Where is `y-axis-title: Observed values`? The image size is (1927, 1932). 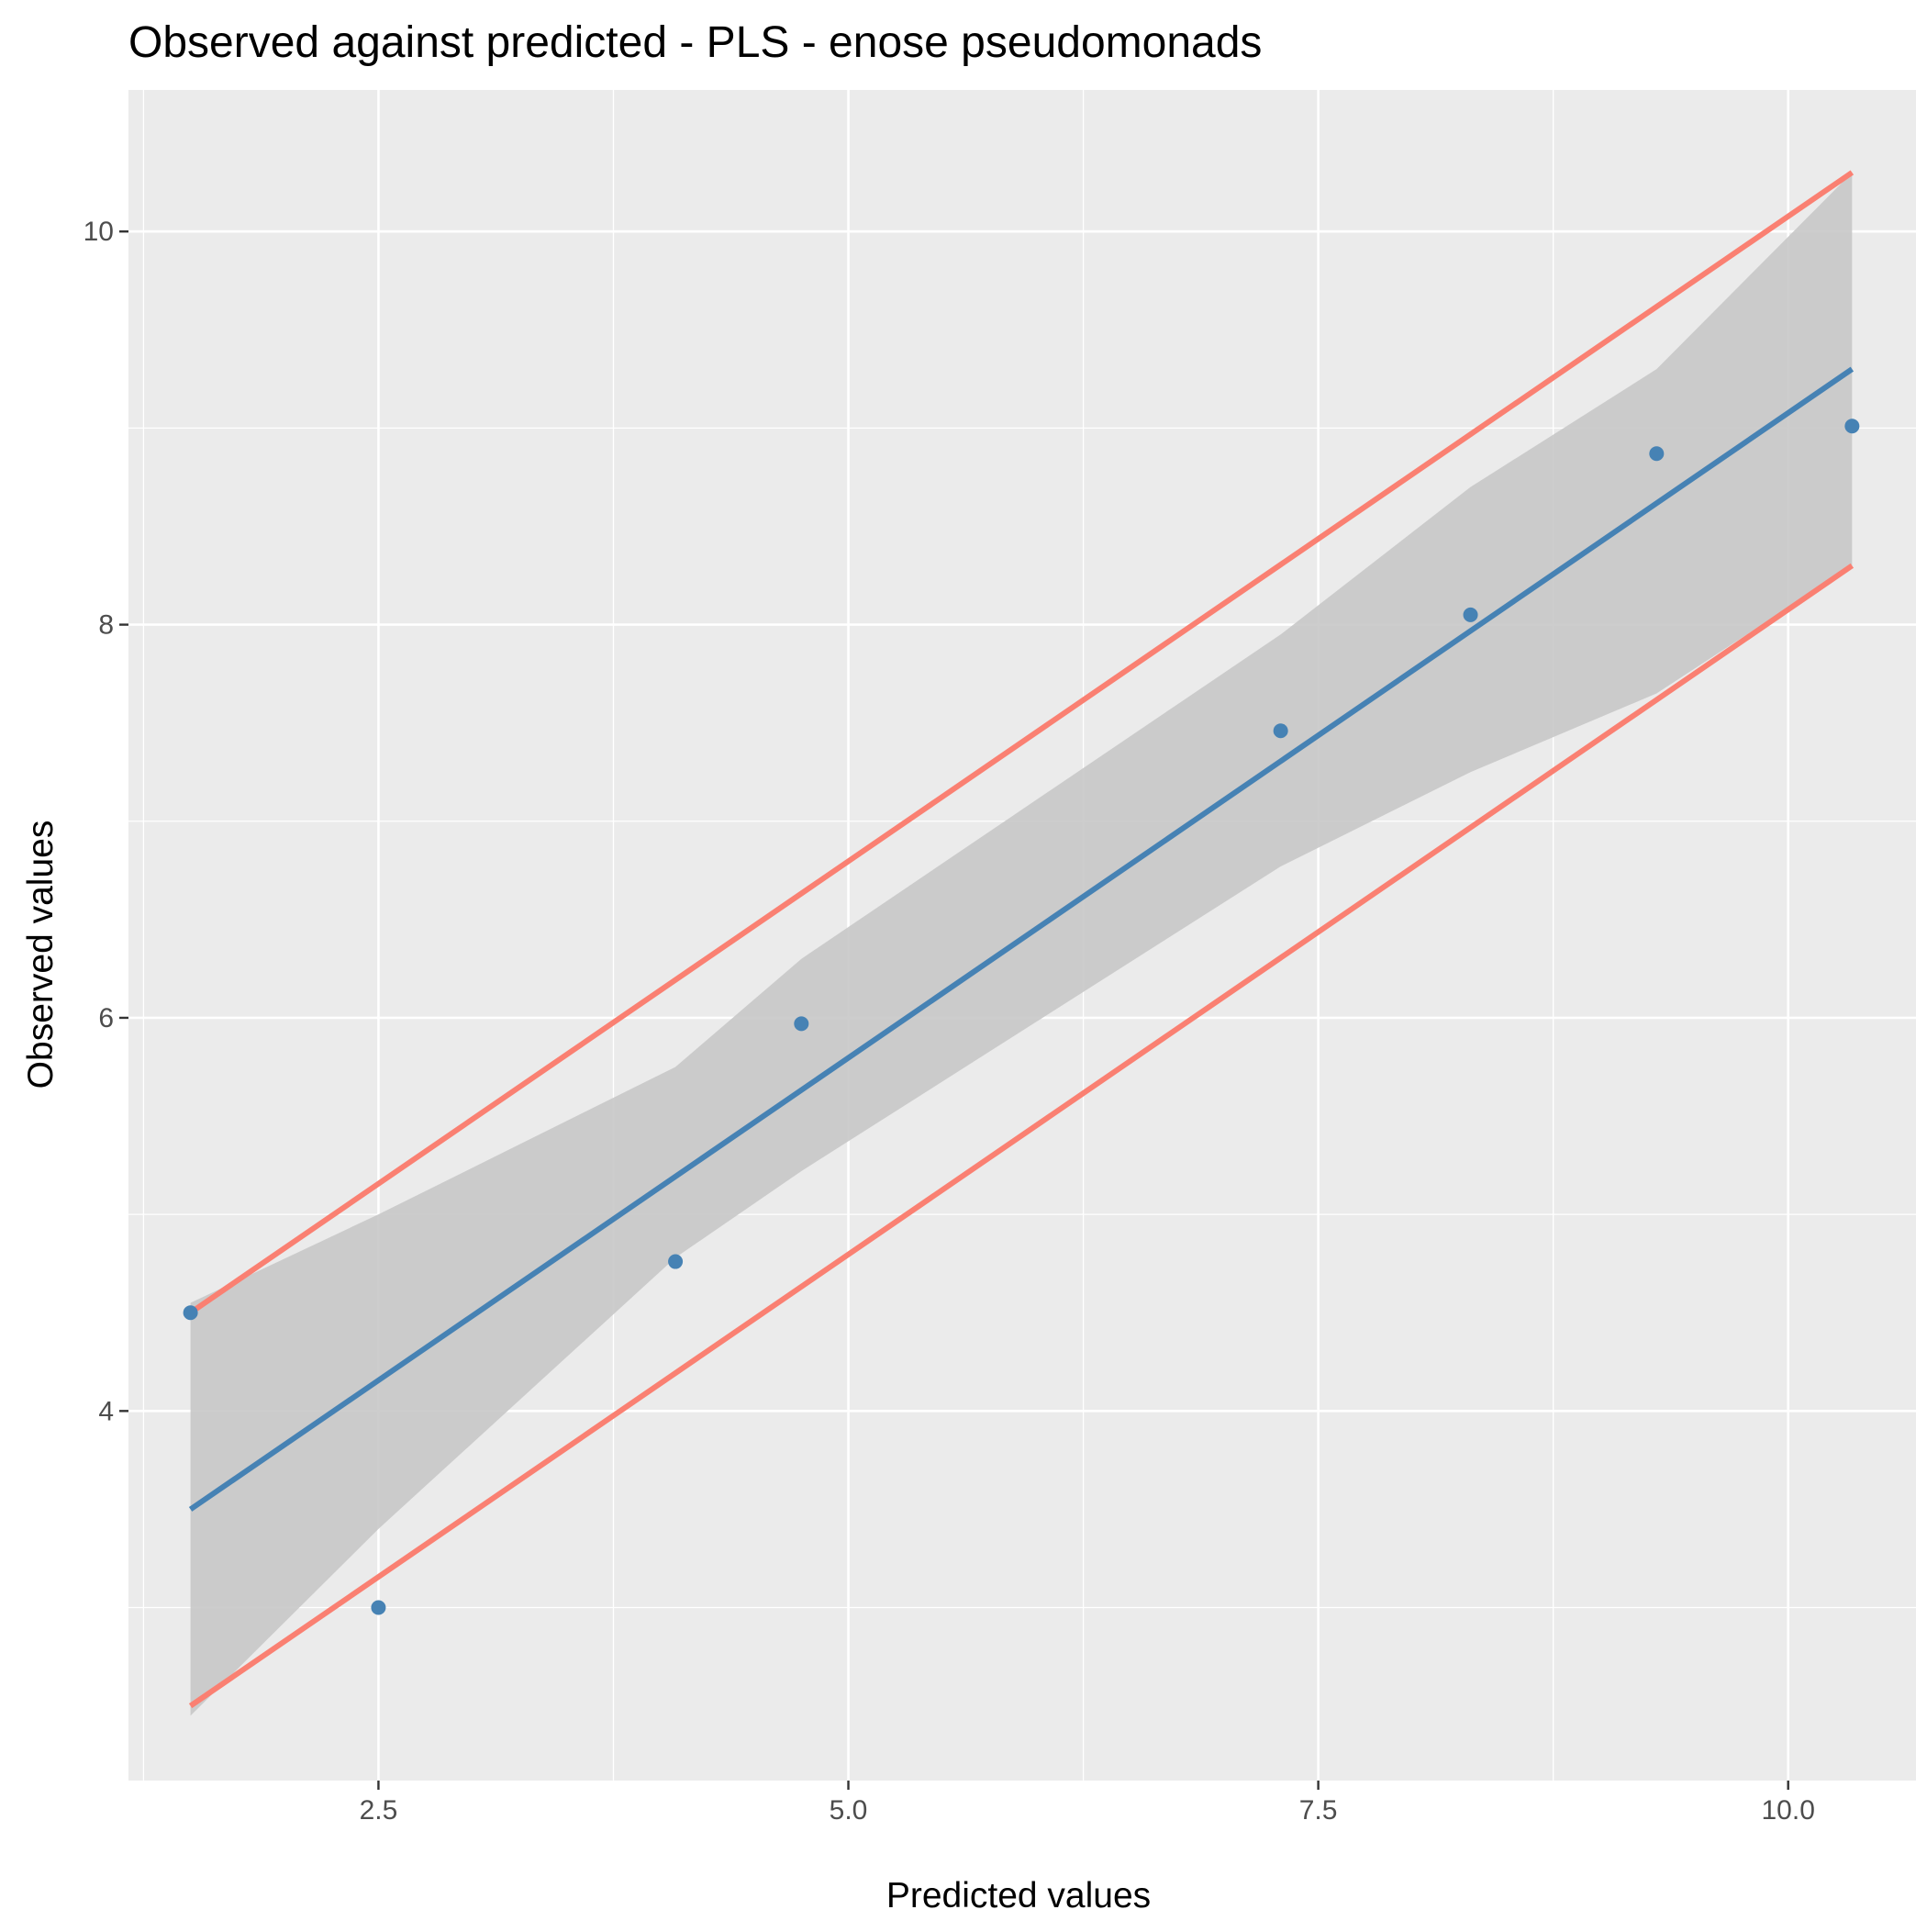 y-axis-title: Observed values is located at coordinates (41, 955).